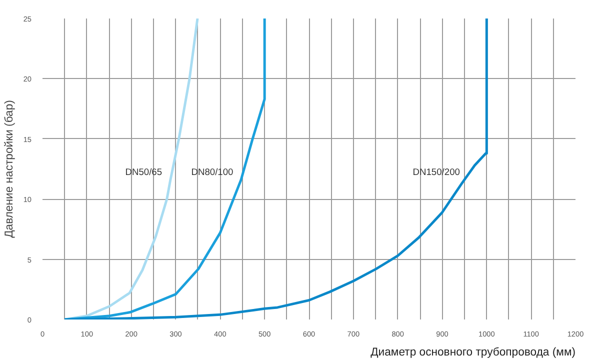 The image size is (600, 363). I want to click on series-label: DN50/65, so click(143, 172).